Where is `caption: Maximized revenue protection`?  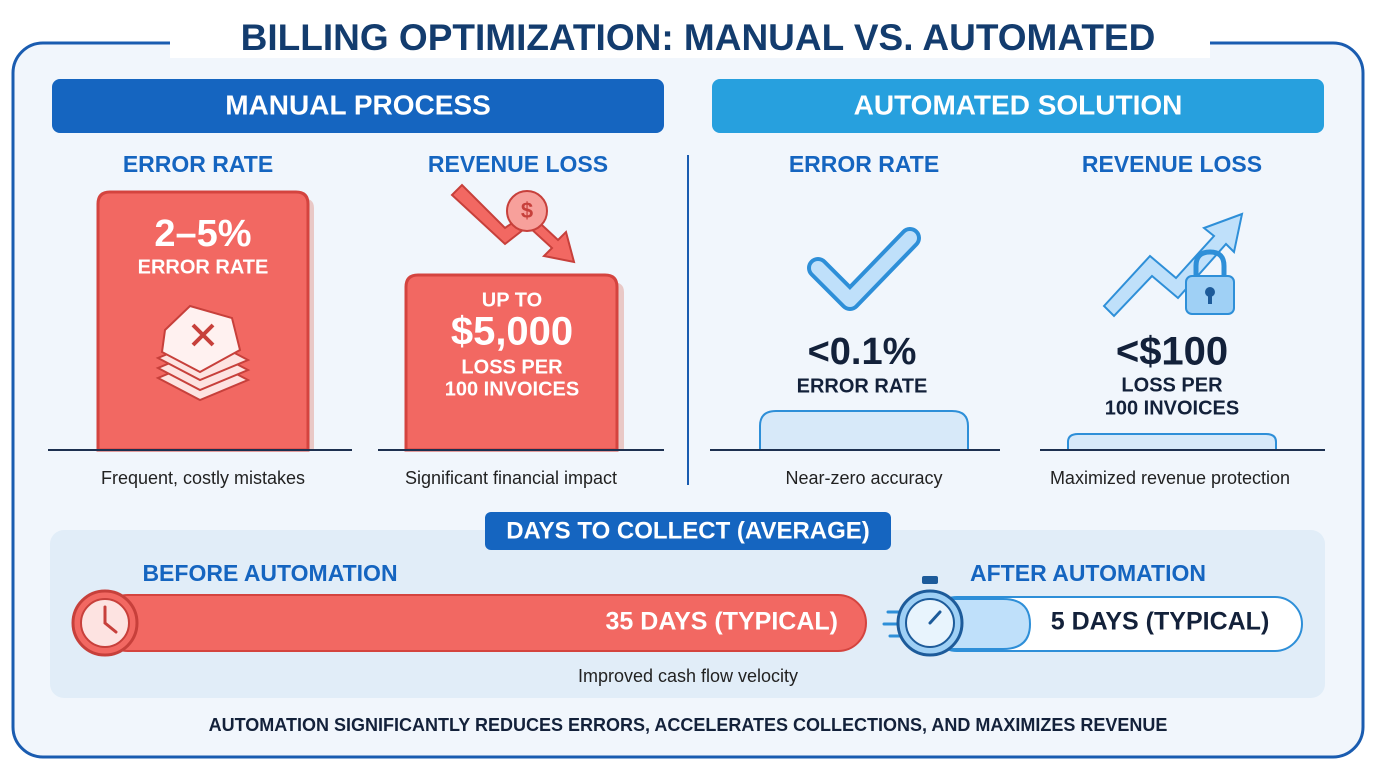 caption: Maximized revenue protection is located at coordinates (1170, 478).